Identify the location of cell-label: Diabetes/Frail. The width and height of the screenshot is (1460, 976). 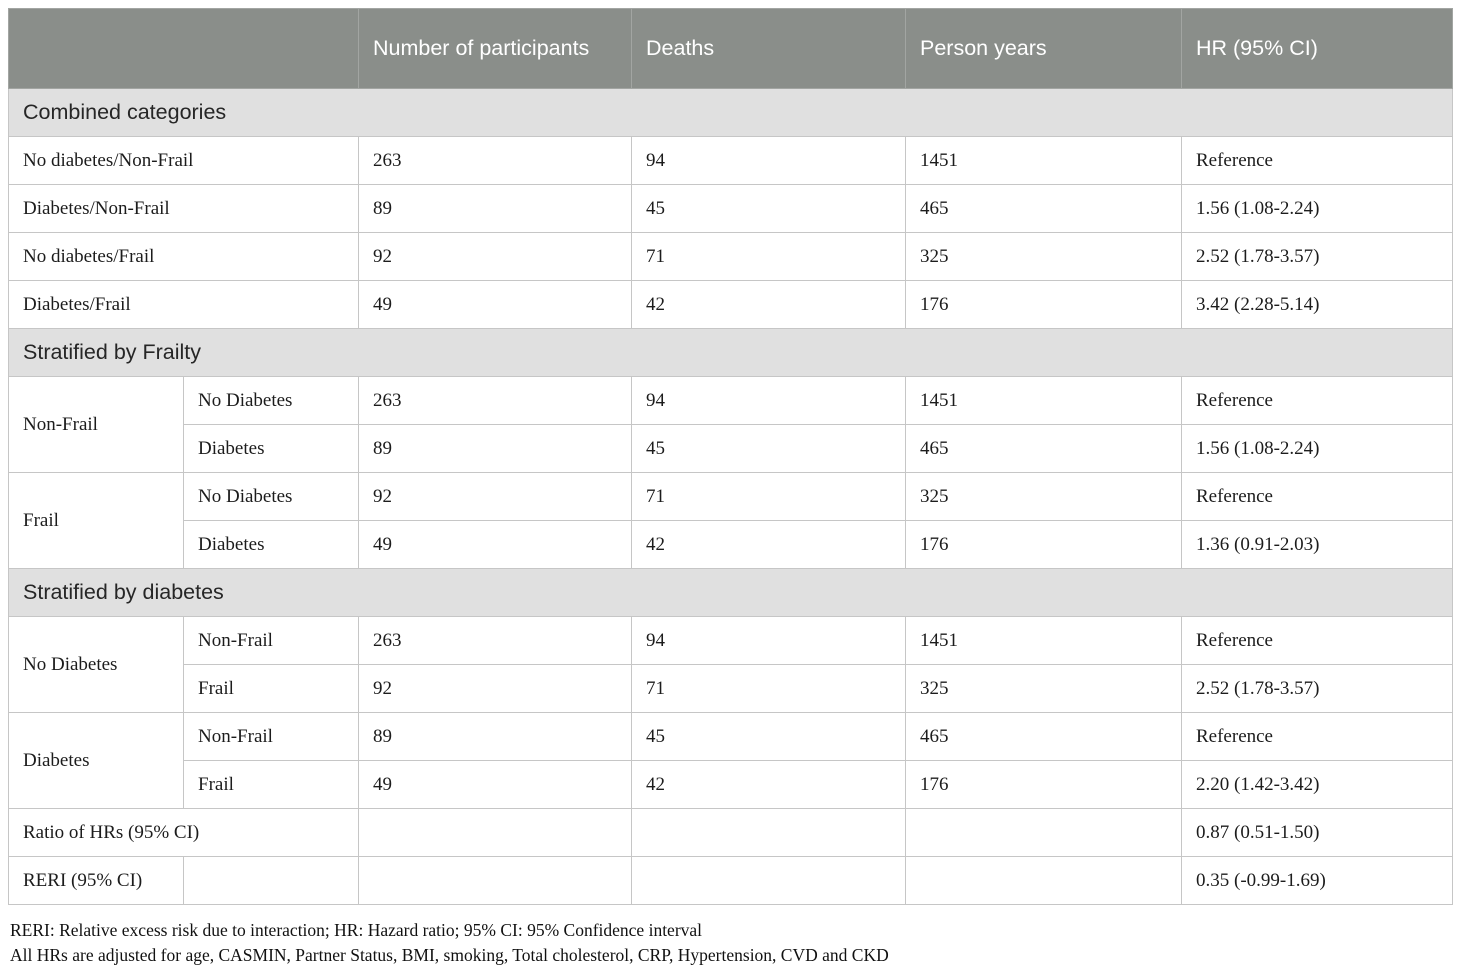
(183, 304).